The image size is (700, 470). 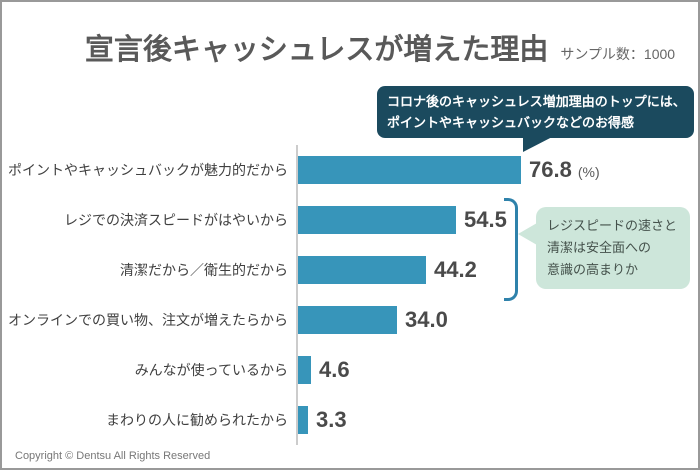 I want to click on bar-track: 4.6, so click(x=497, y=370).